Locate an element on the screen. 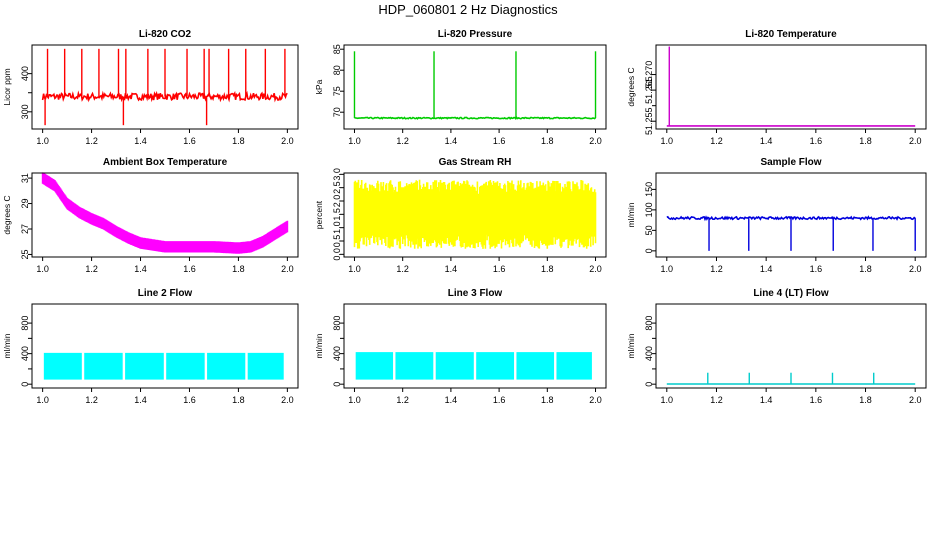 This screenshot has height=540, width=936. panel-title: Sample Flow is located at coordinates (790, 162).